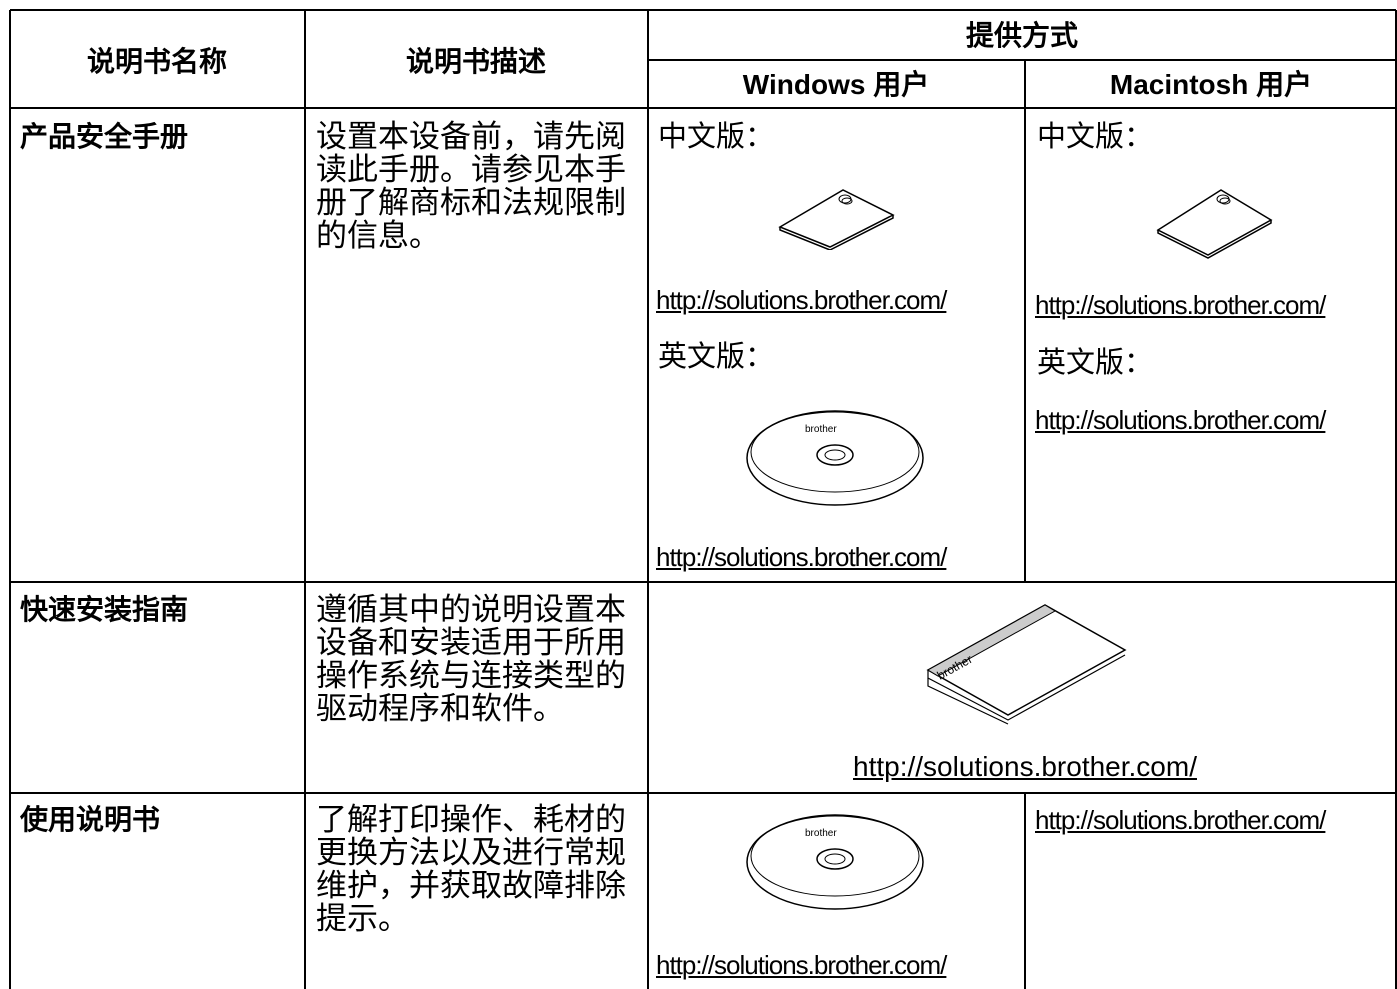  What do you see at coordinates (1211, 84) in the screenshot?
I see `header-mac: Macintosh 用户` at bounding box center [1211, 84].